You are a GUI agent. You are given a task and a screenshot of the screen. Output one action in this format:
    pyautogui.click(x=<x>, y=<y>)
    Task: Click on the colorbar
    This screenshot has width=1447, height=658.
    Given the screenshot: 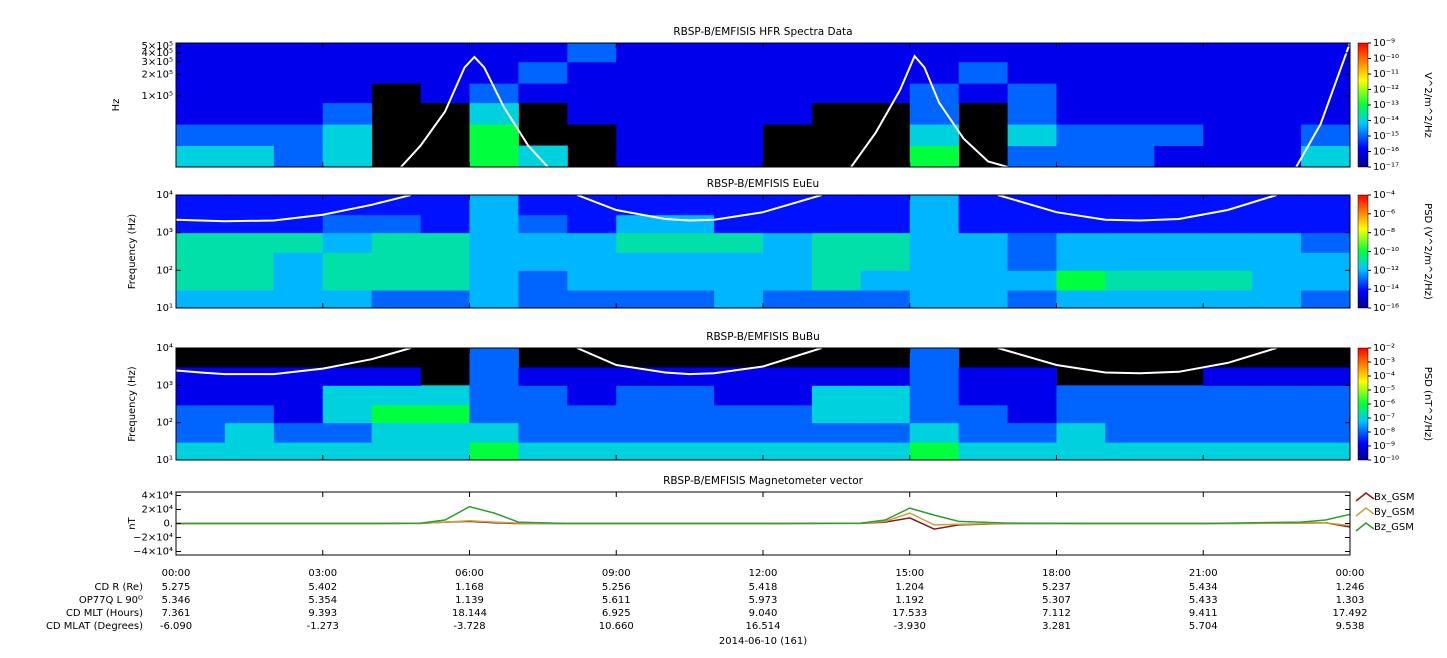 What is the action you would take?
    pyautogui.click(x=1363, y=404)
    